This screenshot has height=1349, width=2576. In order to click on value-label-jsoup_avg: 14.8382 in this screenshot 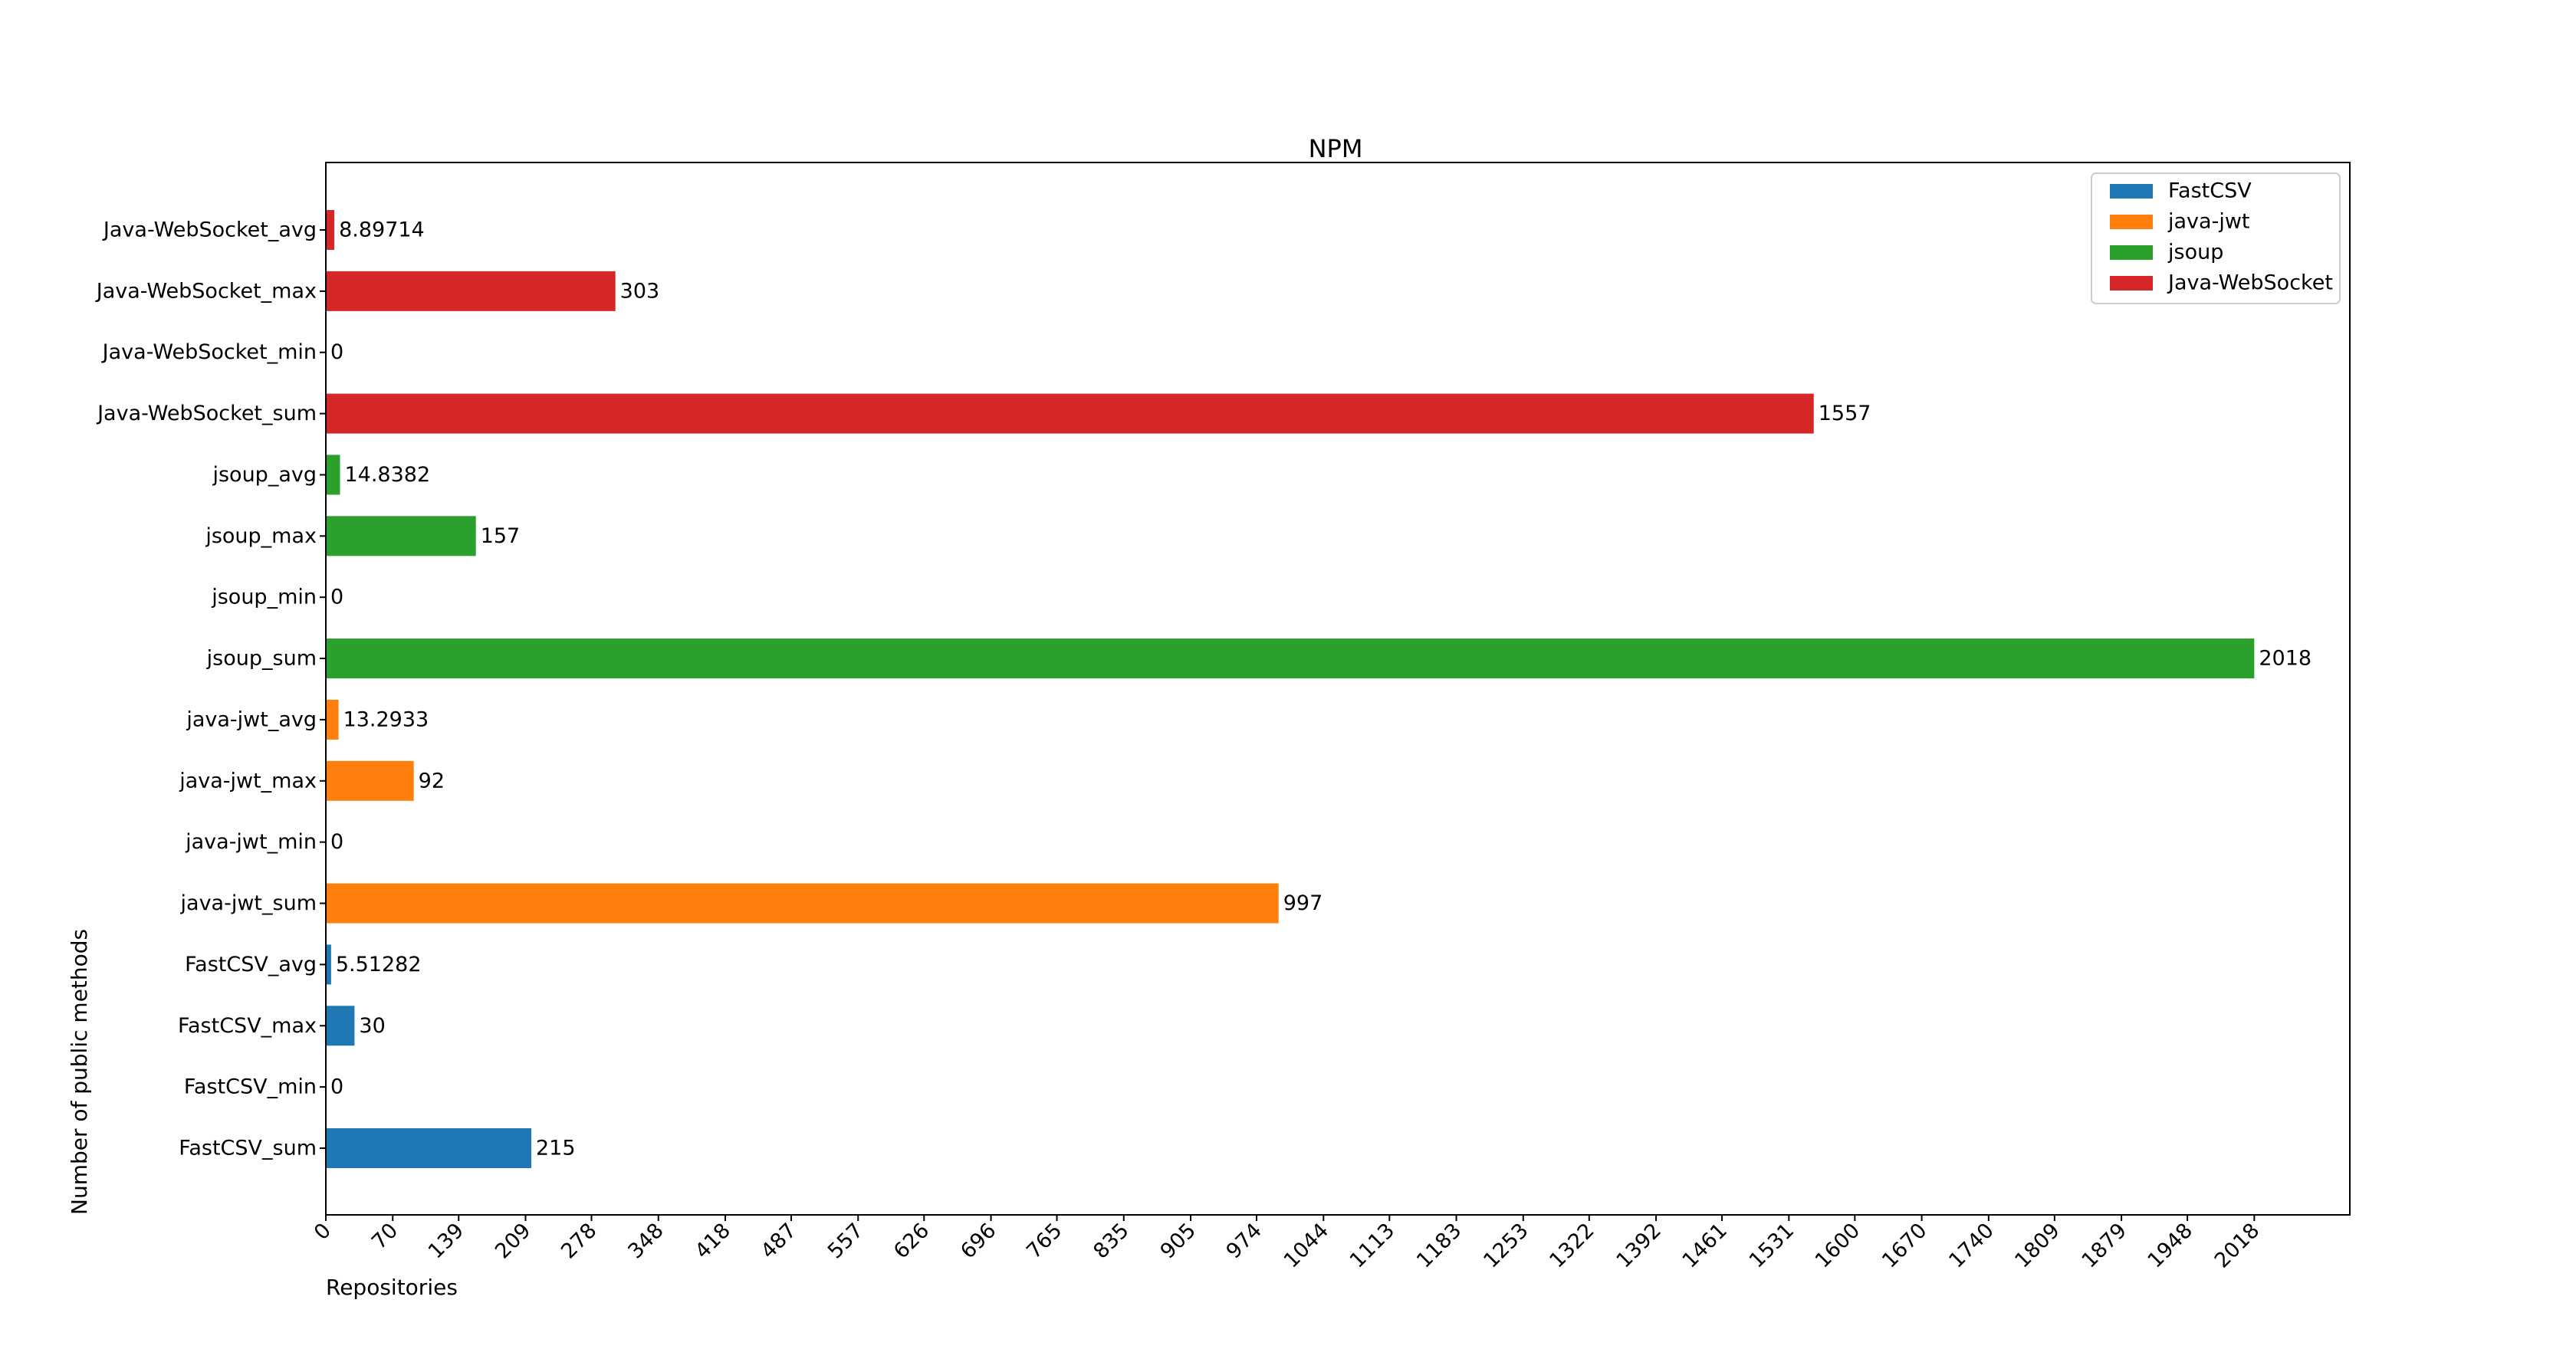, I will do `click(387, 475)`.